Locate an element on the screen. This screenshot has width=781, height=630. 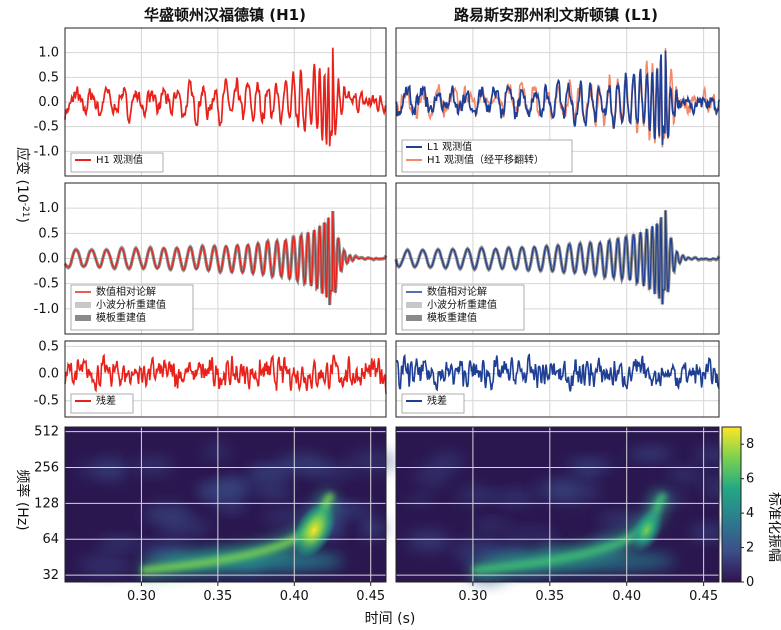
y-tick-label: 512 is located at coordinates (46, 432).